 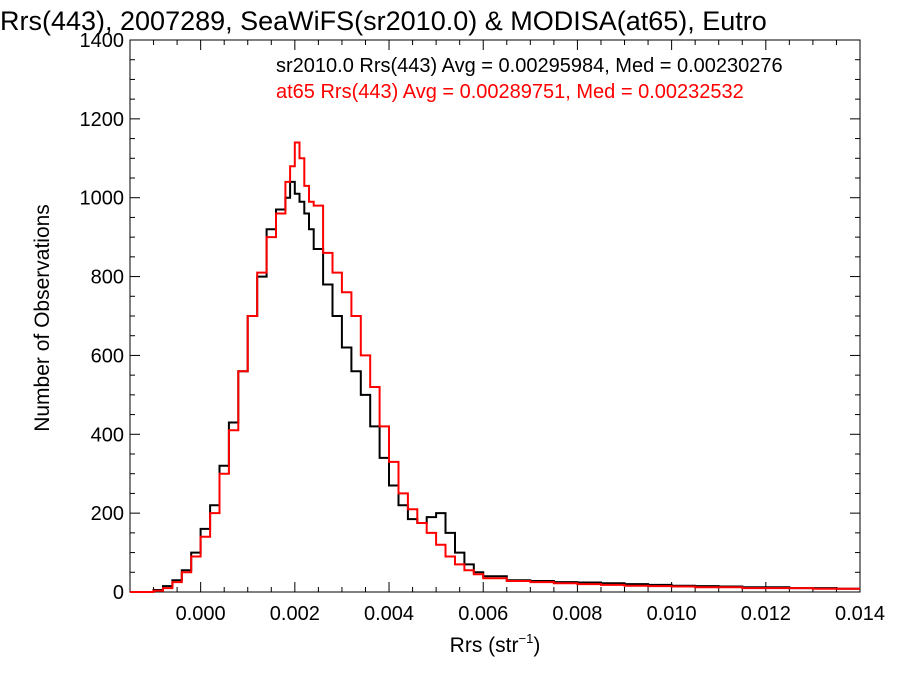 What do you see at coordinates (201, 614) in the screenshot?
I see `x-tick-label: 0.000` at bounding box center [201, 614].